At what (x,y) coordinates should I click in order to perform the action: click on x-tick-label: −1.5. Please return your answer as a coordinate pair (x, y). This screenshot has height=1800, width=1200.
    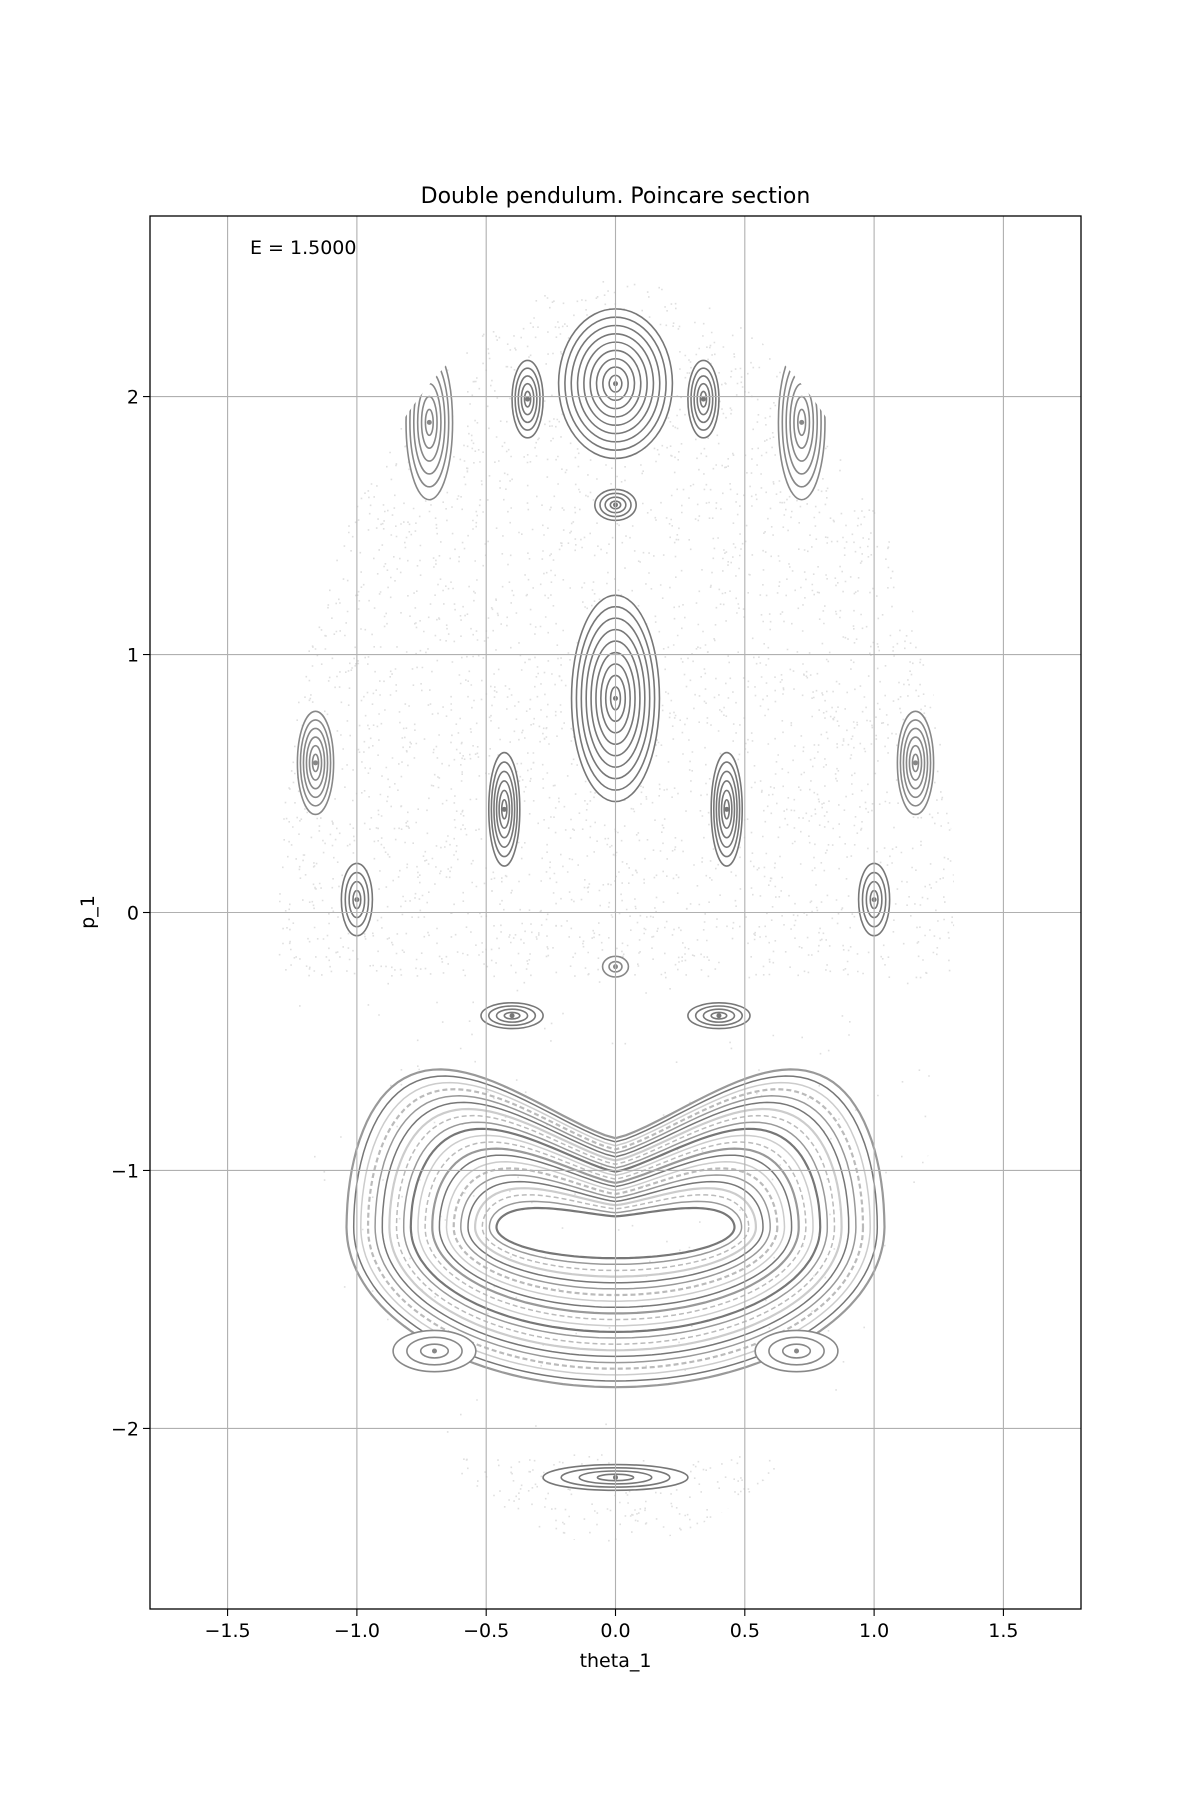
    Looking at the image, I should click on (228, 1631).